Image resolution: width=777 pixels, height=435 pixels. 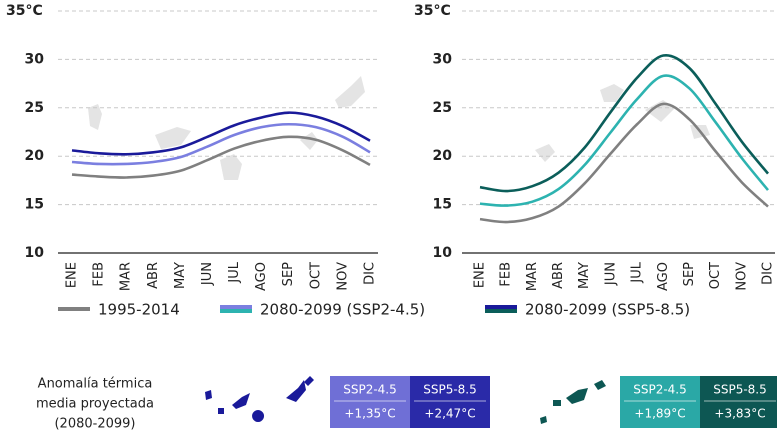 What do you see at coordinates (659, 414) in the screenshot?
I see `anomaly-value: +1,89°C` at bounding box center [659, 414].